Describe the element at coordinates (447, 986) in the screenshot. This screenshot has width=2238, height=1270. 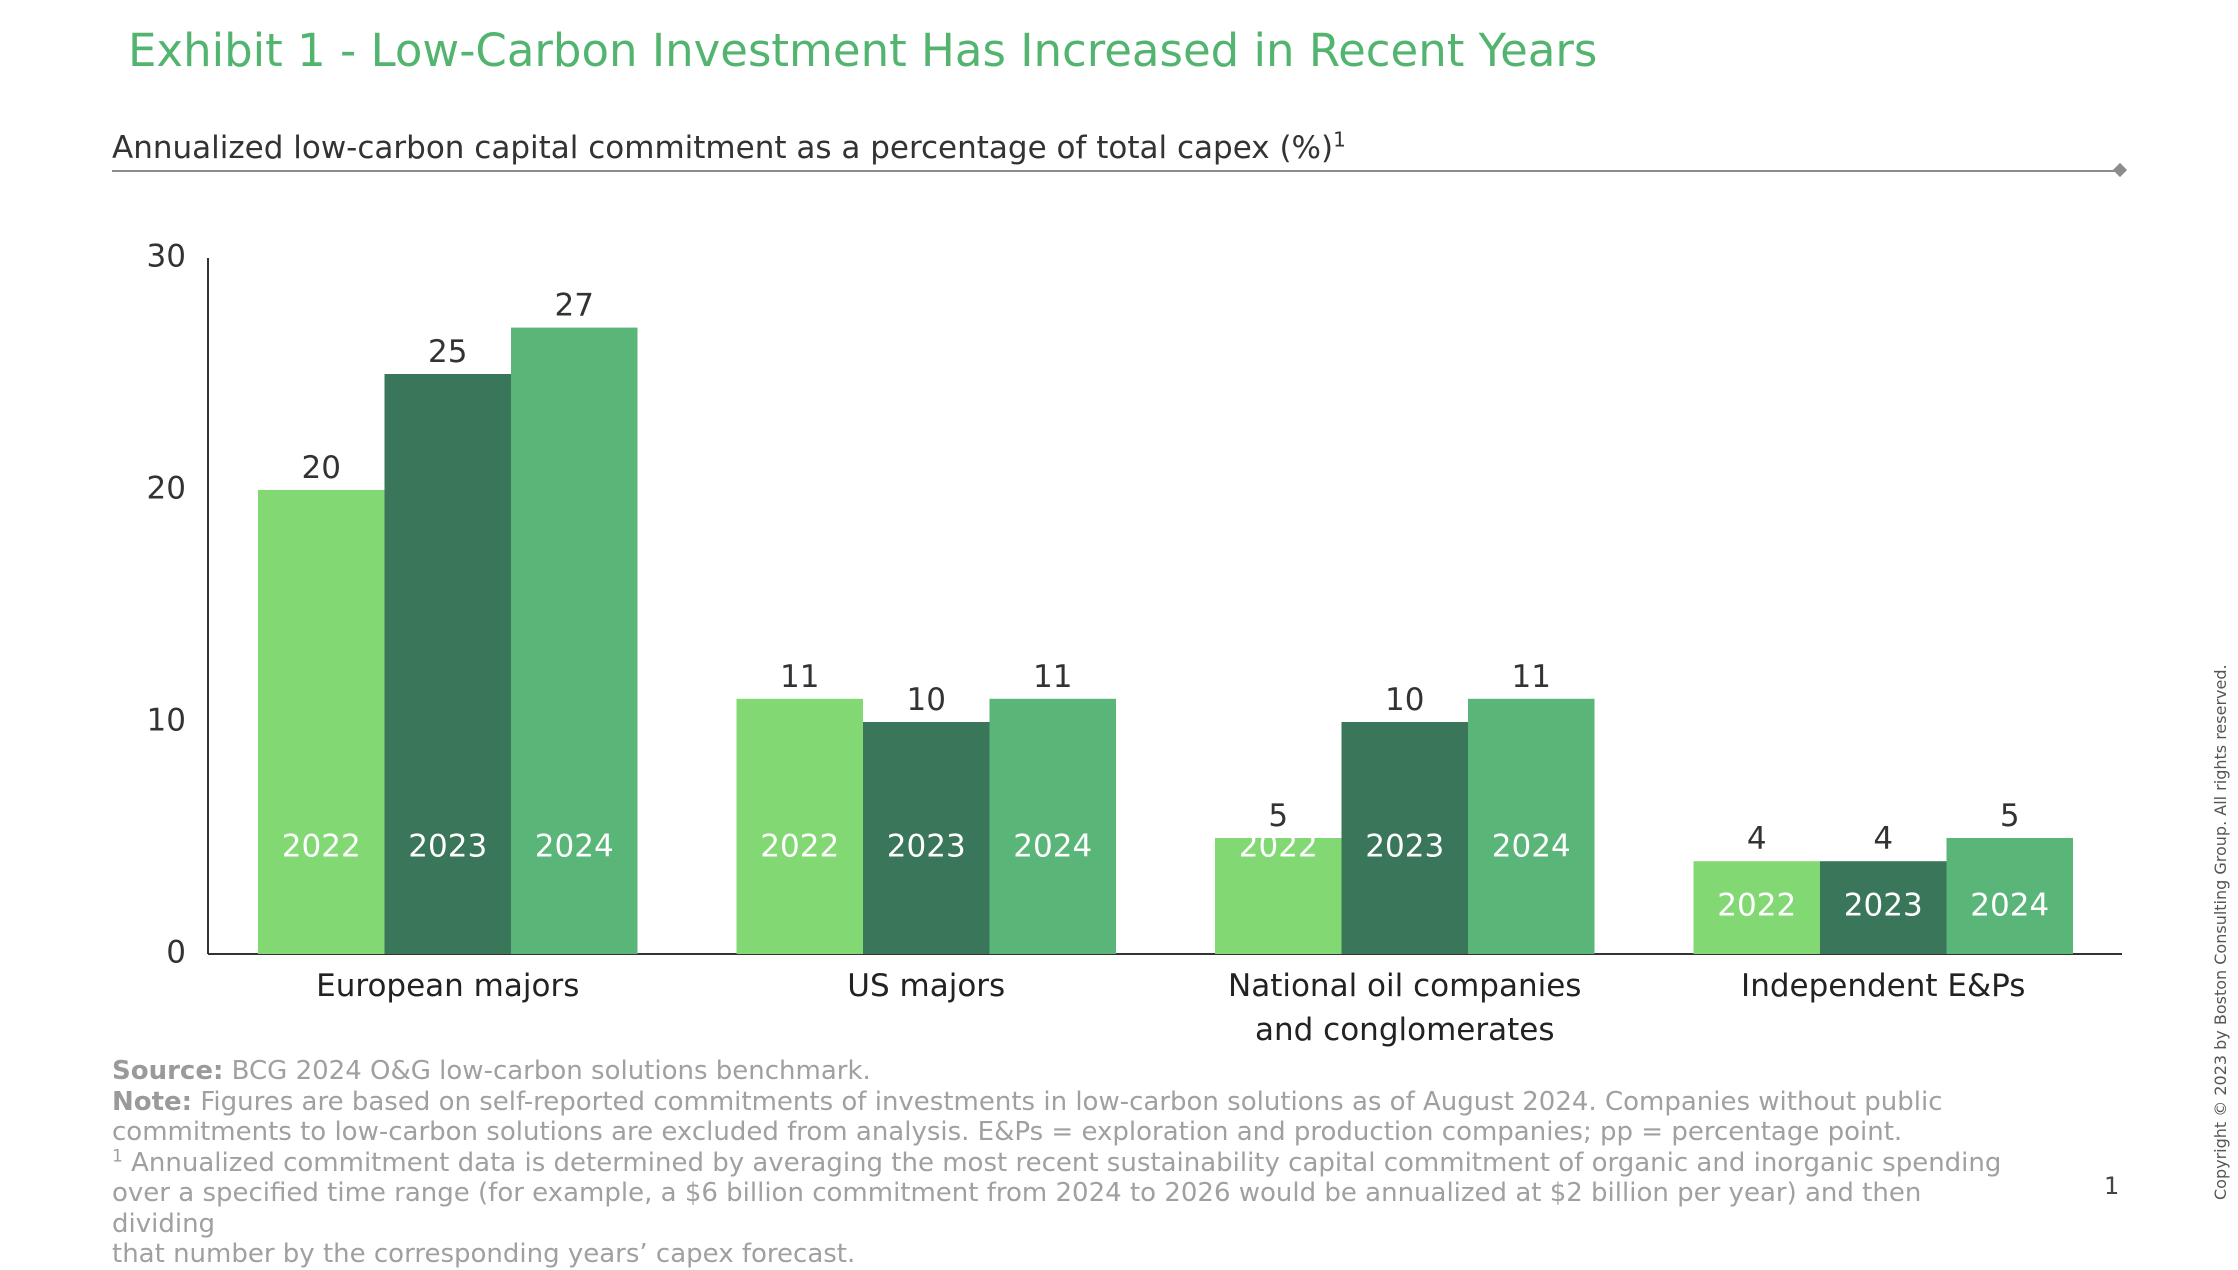
I see `category-label: European majors` at that location.